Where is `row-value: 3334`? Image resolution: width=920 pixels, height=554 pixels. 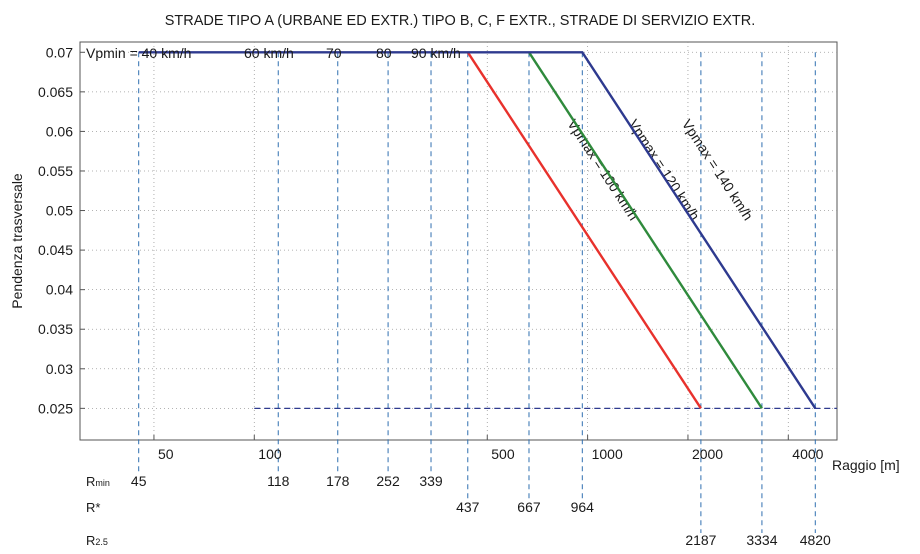 row-value: 3334 is located at coordinates (761, 540).